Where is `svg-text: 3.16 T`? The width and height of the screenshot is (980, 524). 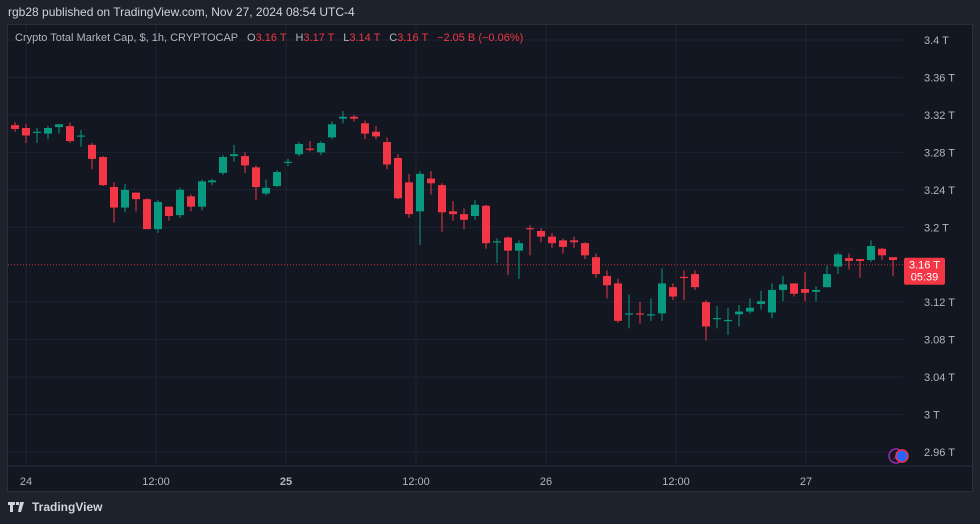
svg-text: 3.16 T is located at coordinates (924, 266).